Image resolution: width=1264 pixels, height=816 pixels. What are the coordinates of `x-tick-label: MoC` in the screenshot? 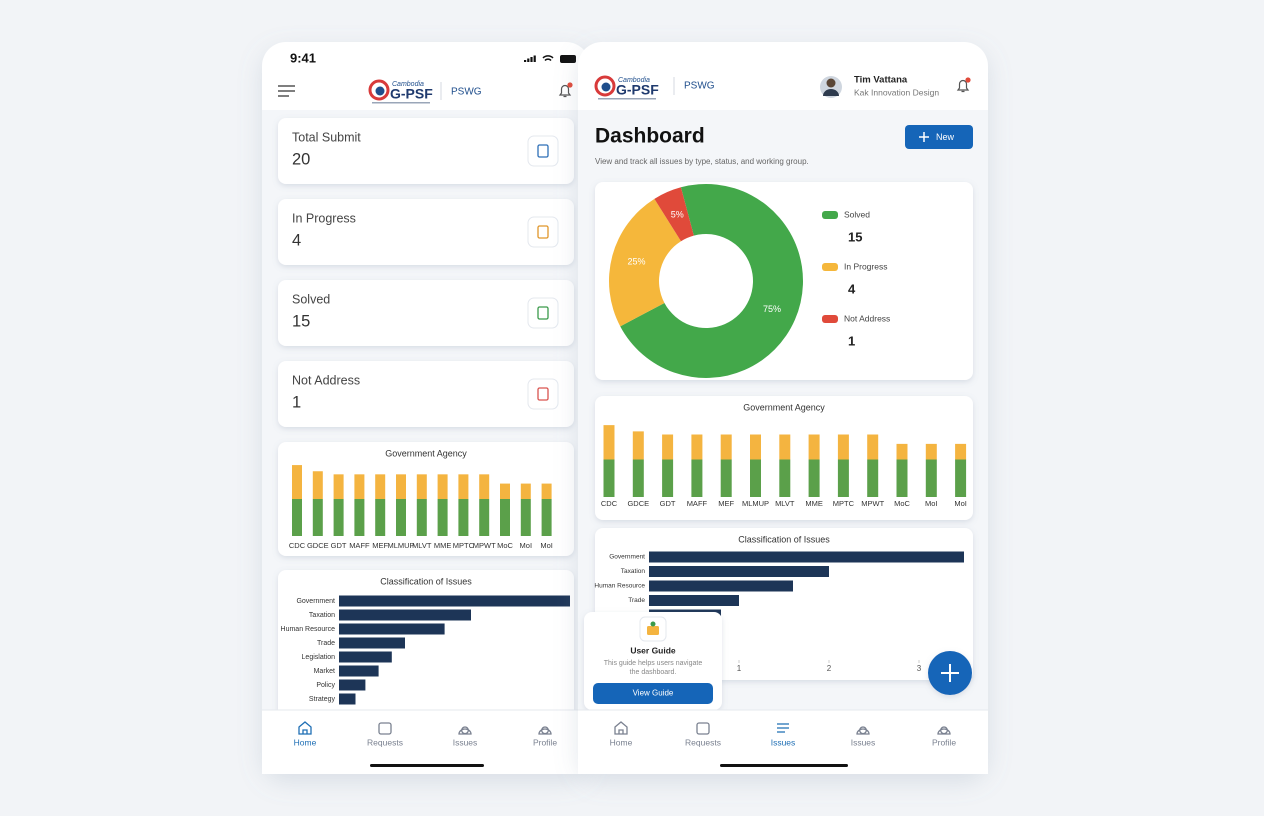 It's located at (505, 545).